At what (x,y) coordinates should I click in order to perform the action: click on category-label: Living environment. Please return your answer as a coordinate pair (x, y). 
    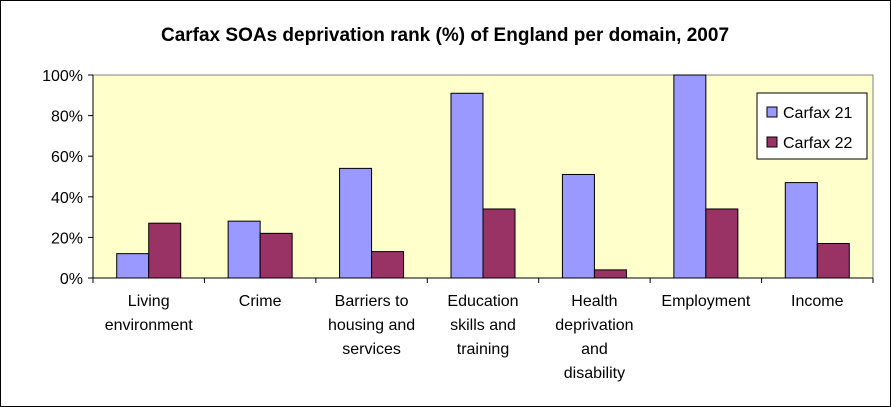
    Looking at the image, I should click on (149, 313).